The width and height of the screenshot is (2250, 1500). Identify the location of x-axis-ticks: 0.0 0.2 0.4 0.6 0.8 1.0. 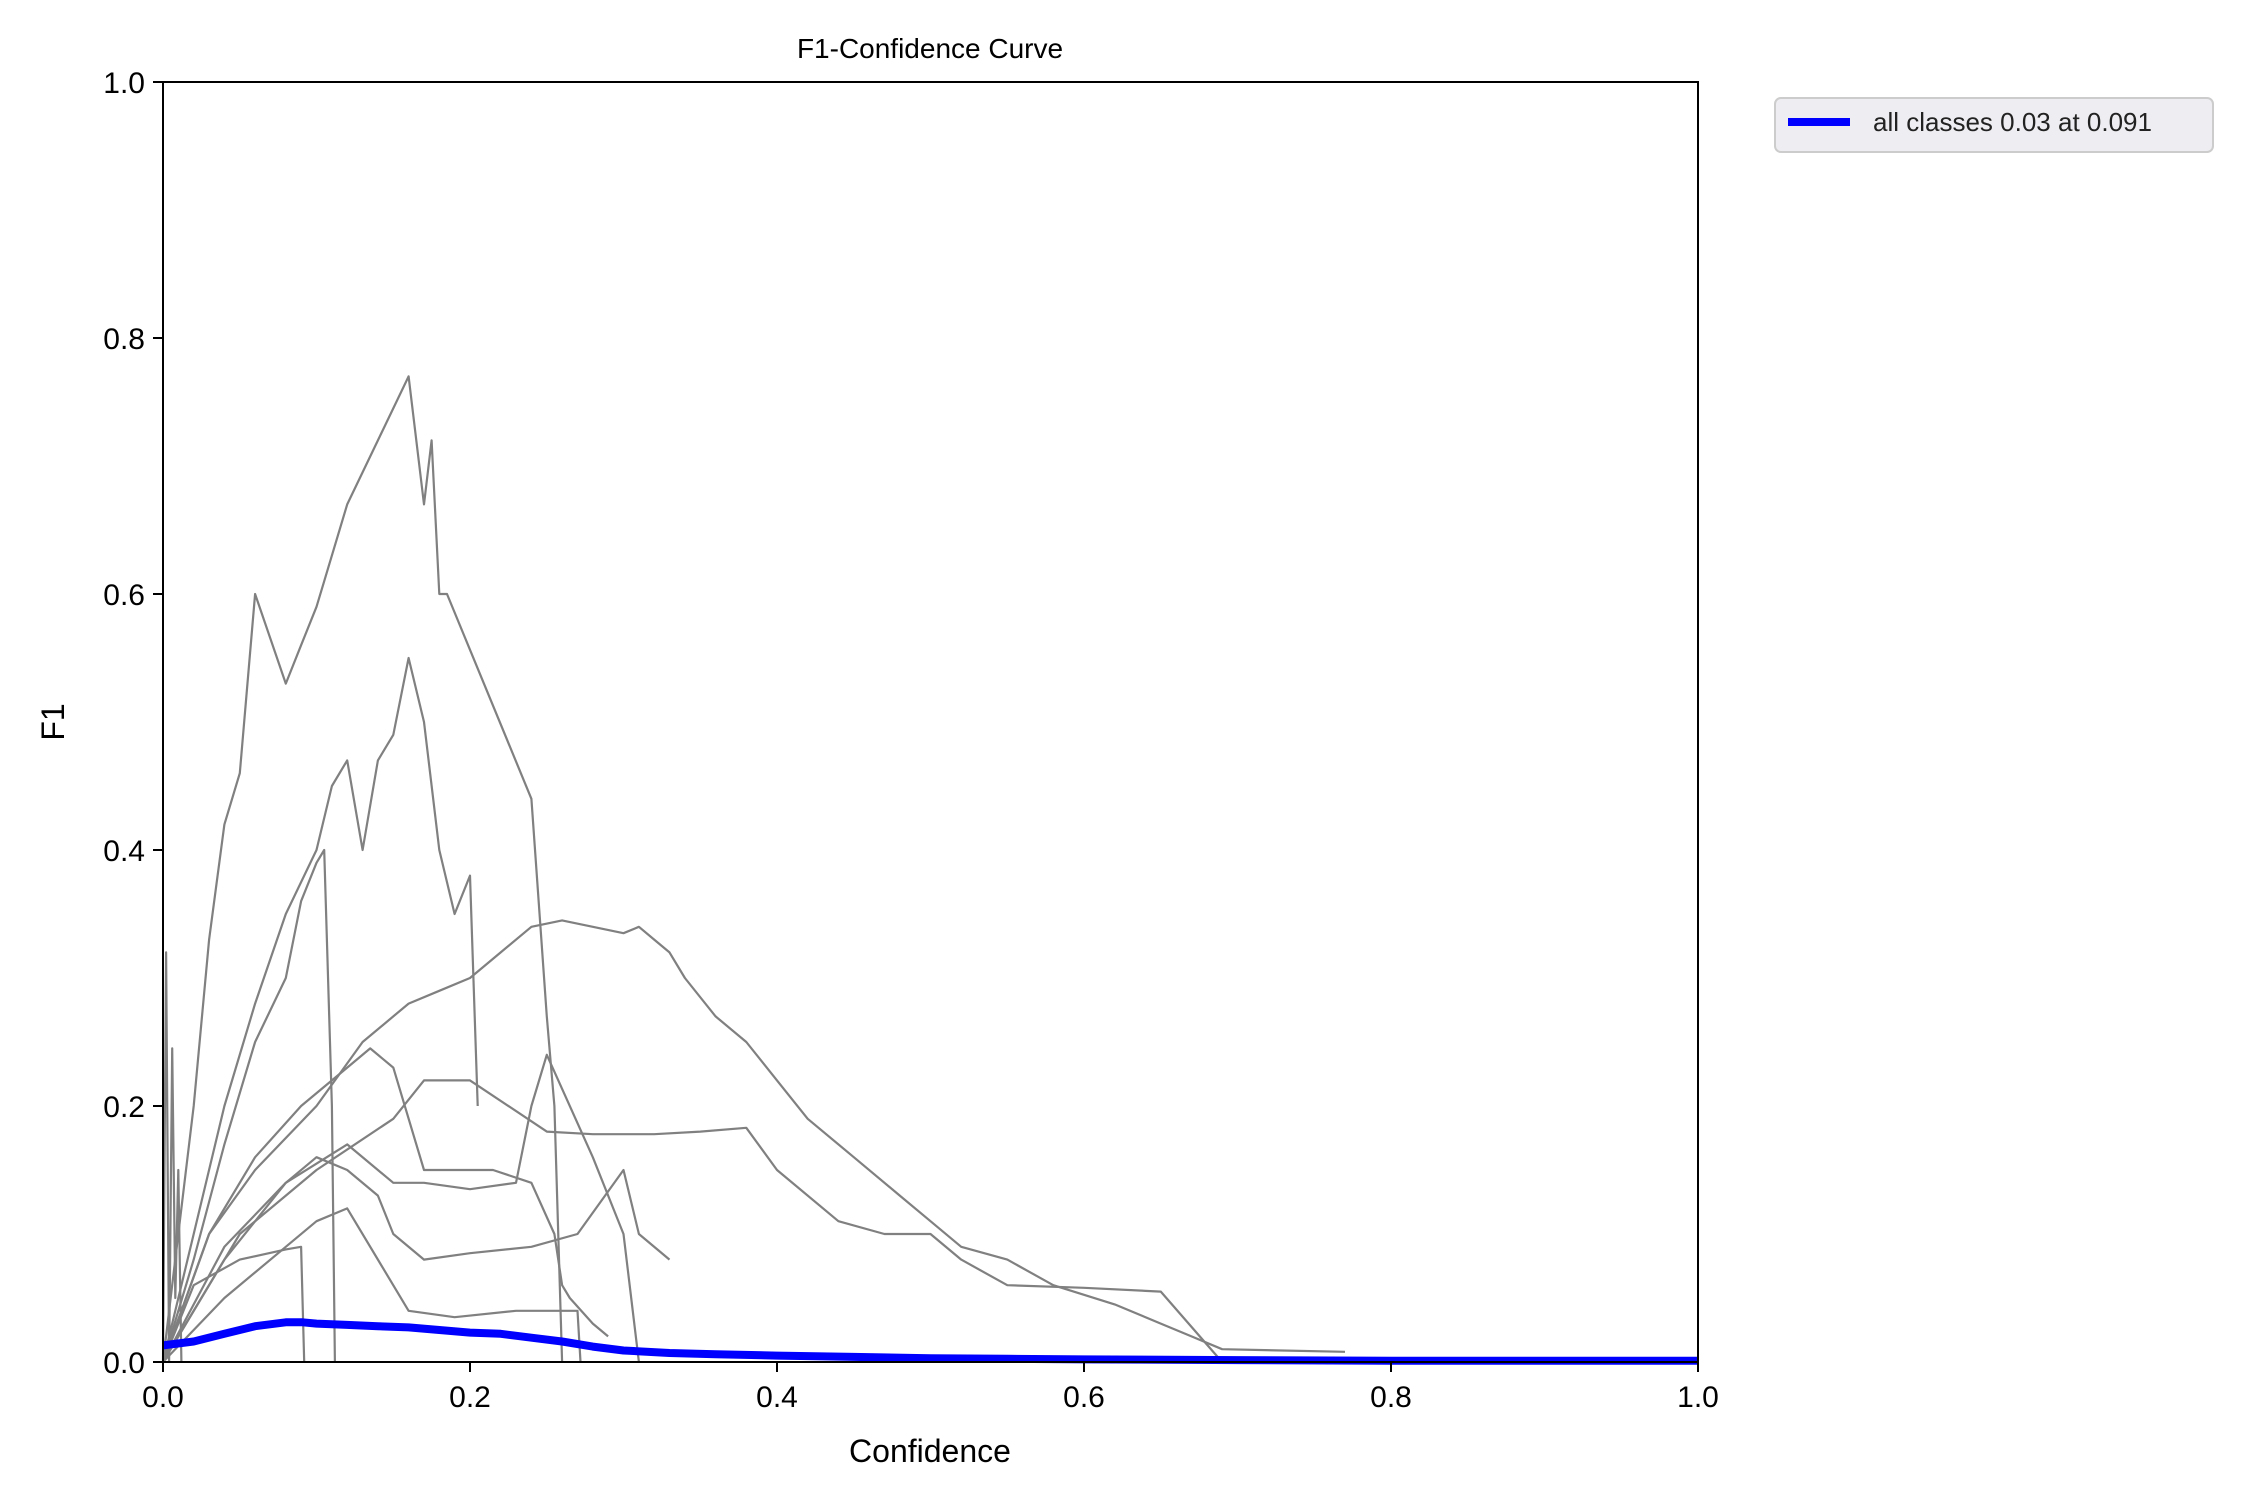
(930, 1388).